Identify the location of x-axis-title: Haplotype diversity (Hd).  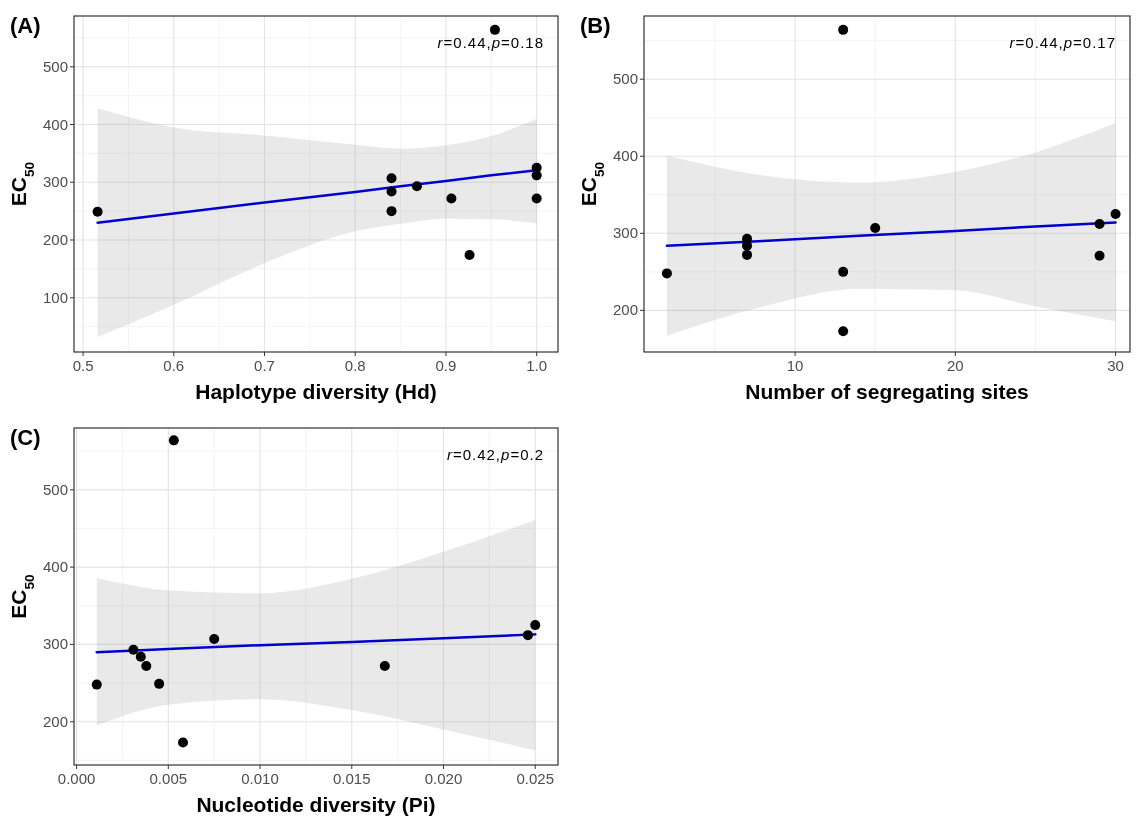
(316, 391).